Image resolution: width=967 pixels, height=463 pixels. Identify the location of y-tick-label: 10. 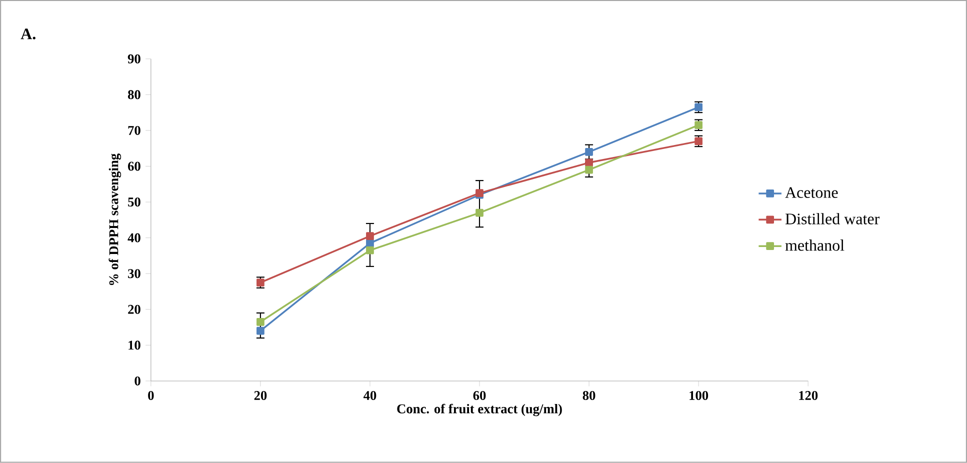
(134, 345).